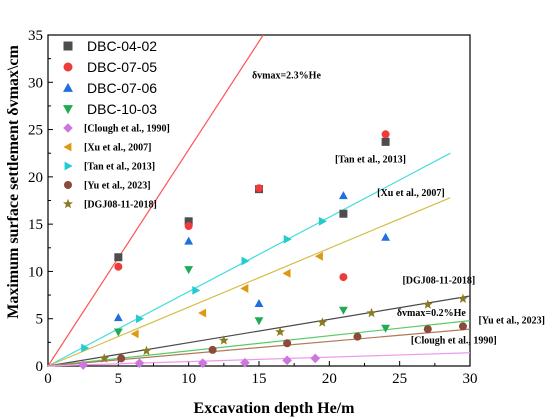  I want to click on legend-label: DBC-04-02, so click(122, 46).